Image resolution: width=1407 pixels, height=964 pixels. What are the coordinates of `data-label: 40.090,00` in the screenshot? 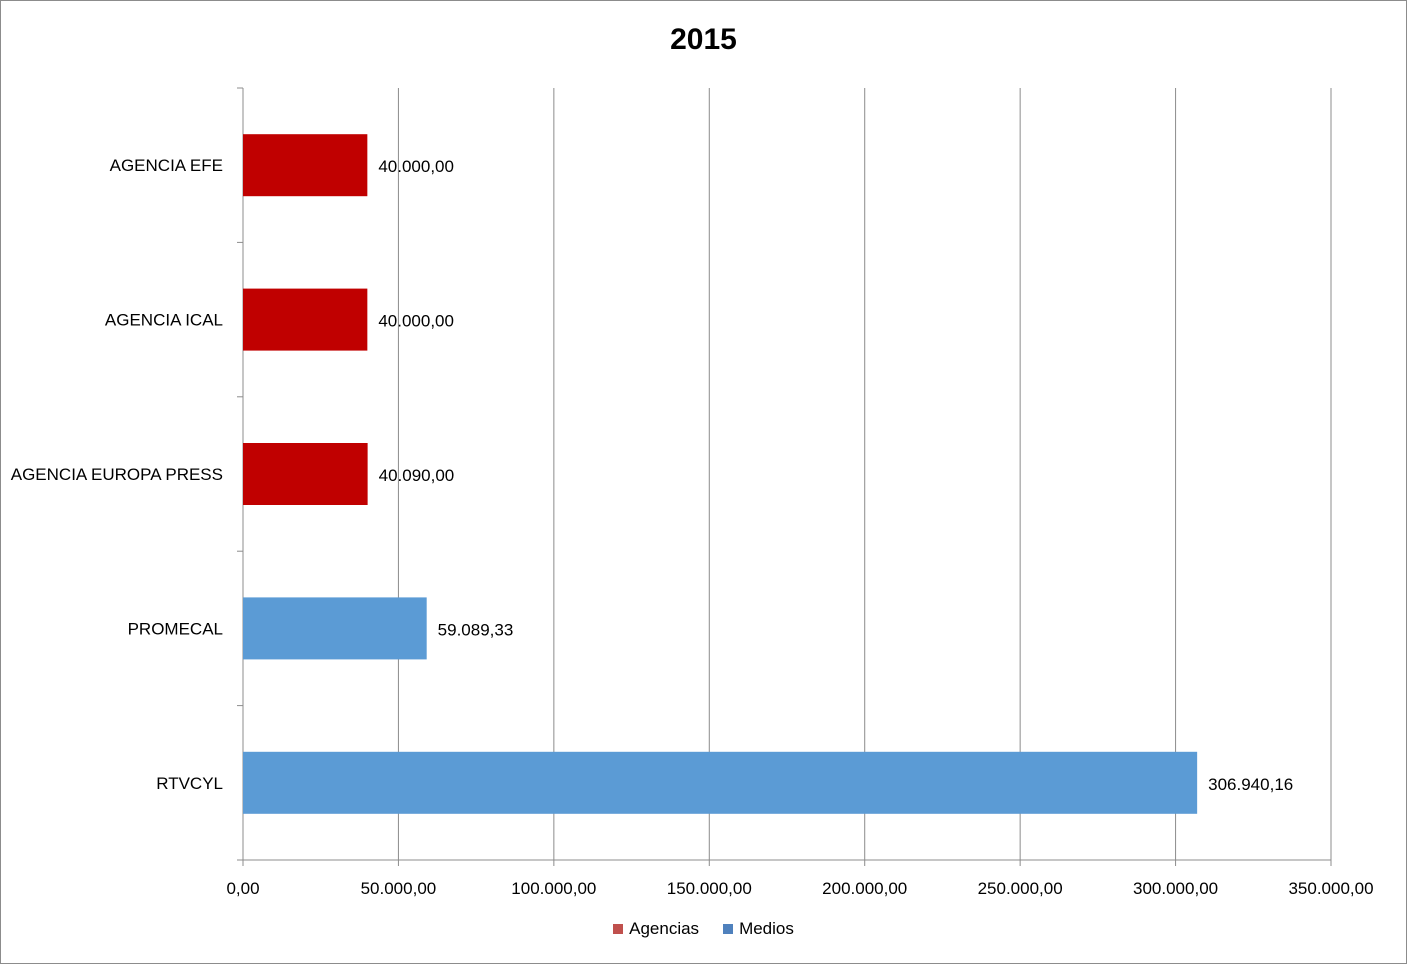 It's located at (417, 475).